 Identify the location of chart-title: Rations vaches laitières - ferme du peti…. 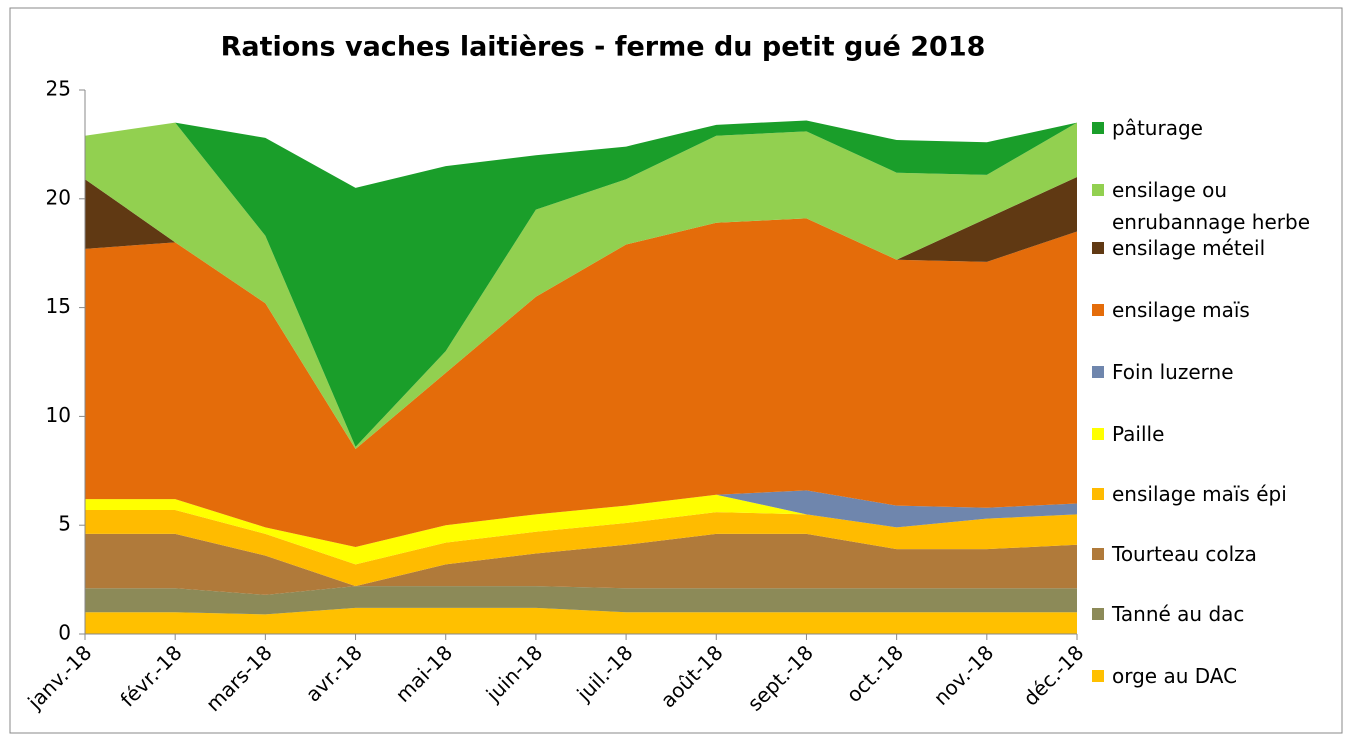
(603, 47).